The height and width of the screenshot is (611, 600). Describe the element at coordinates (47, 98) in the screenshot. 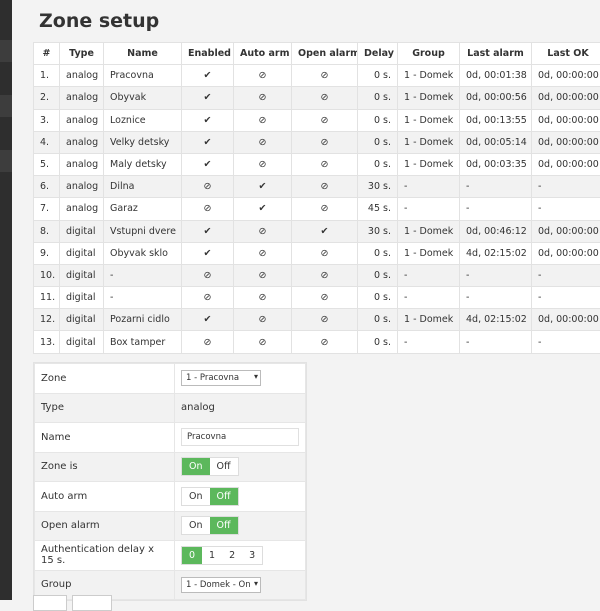

I see `cell: 2.` at that location.